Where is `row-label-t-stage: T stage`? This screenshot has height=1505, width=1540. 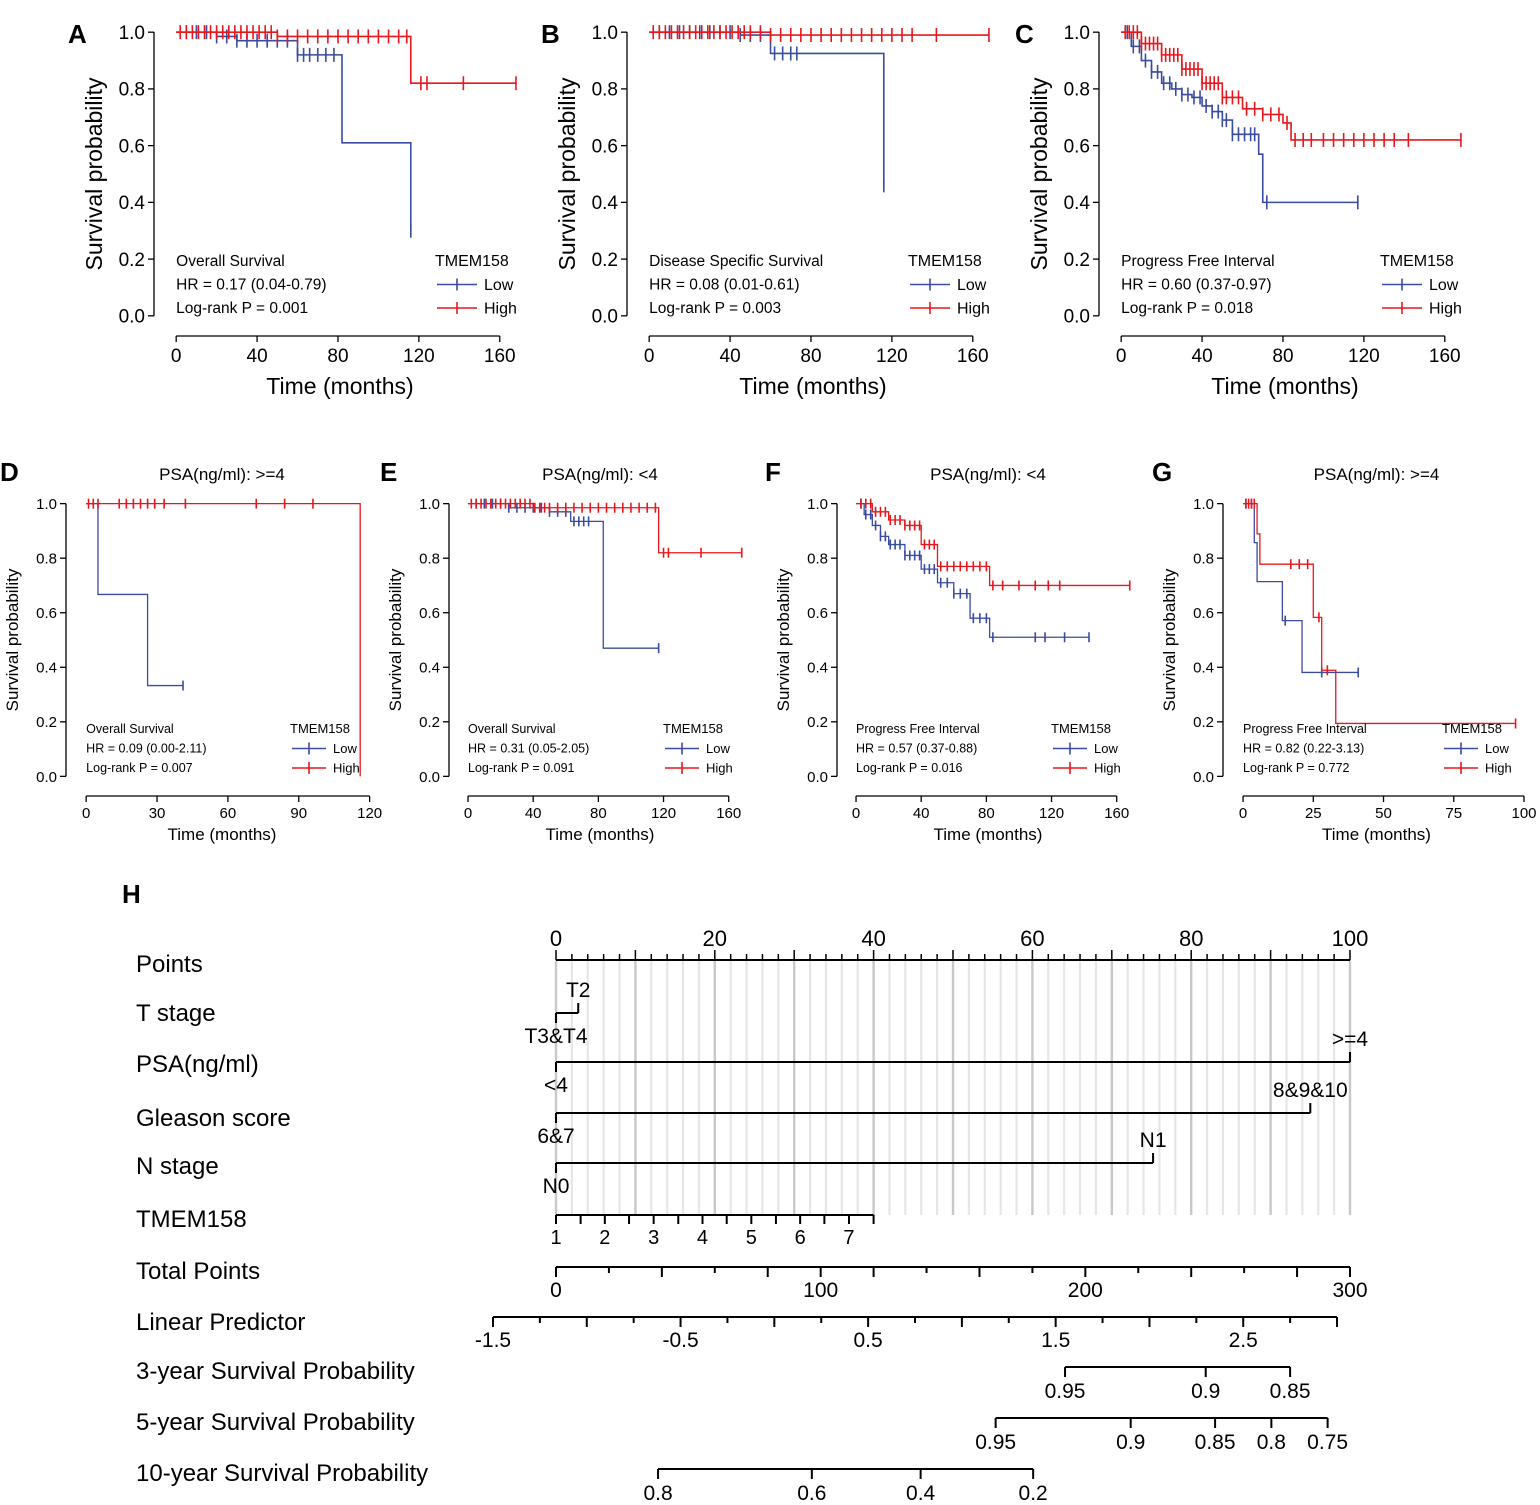 row-label-t-stage: T stage is located at coordinates (176, 1013).